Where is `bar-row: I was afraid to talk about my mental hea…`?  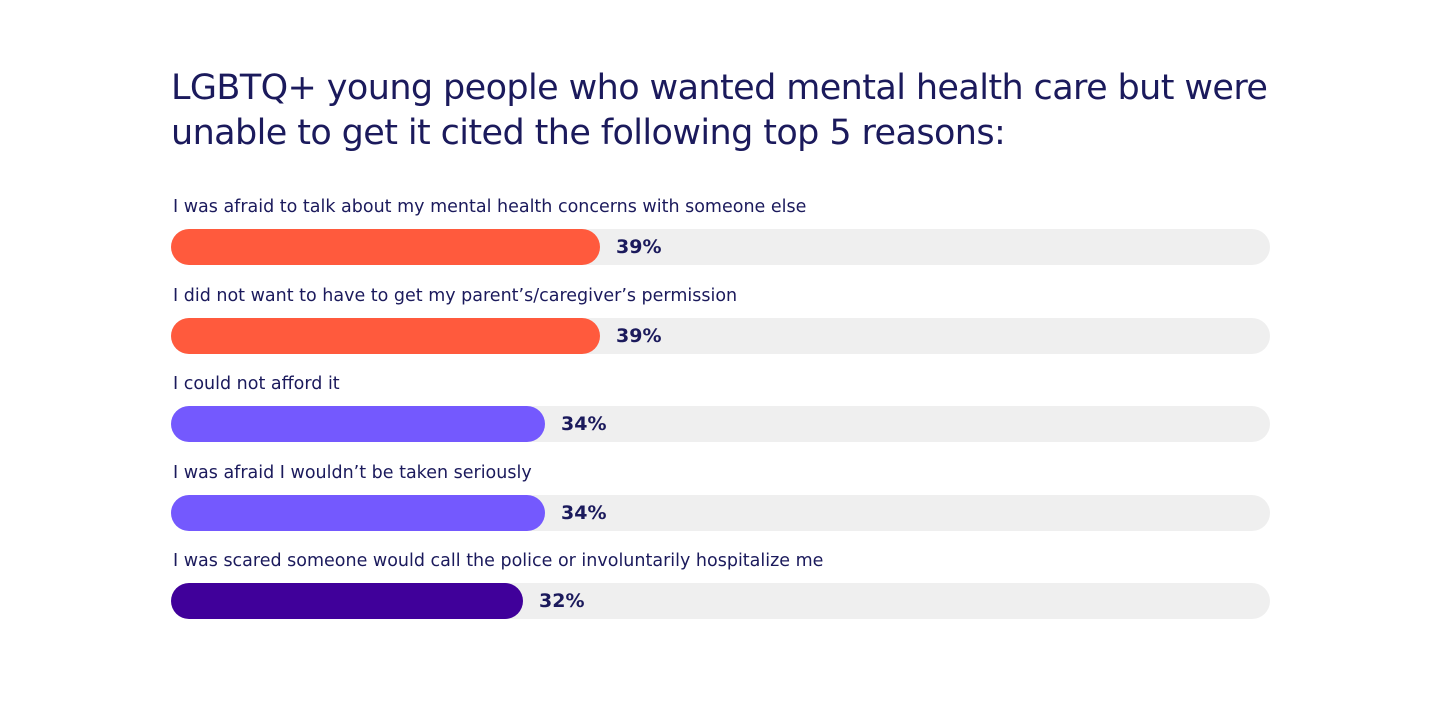 bar-row: I was afraid to talk about my mental hea… is located at coordinates (720, 236).